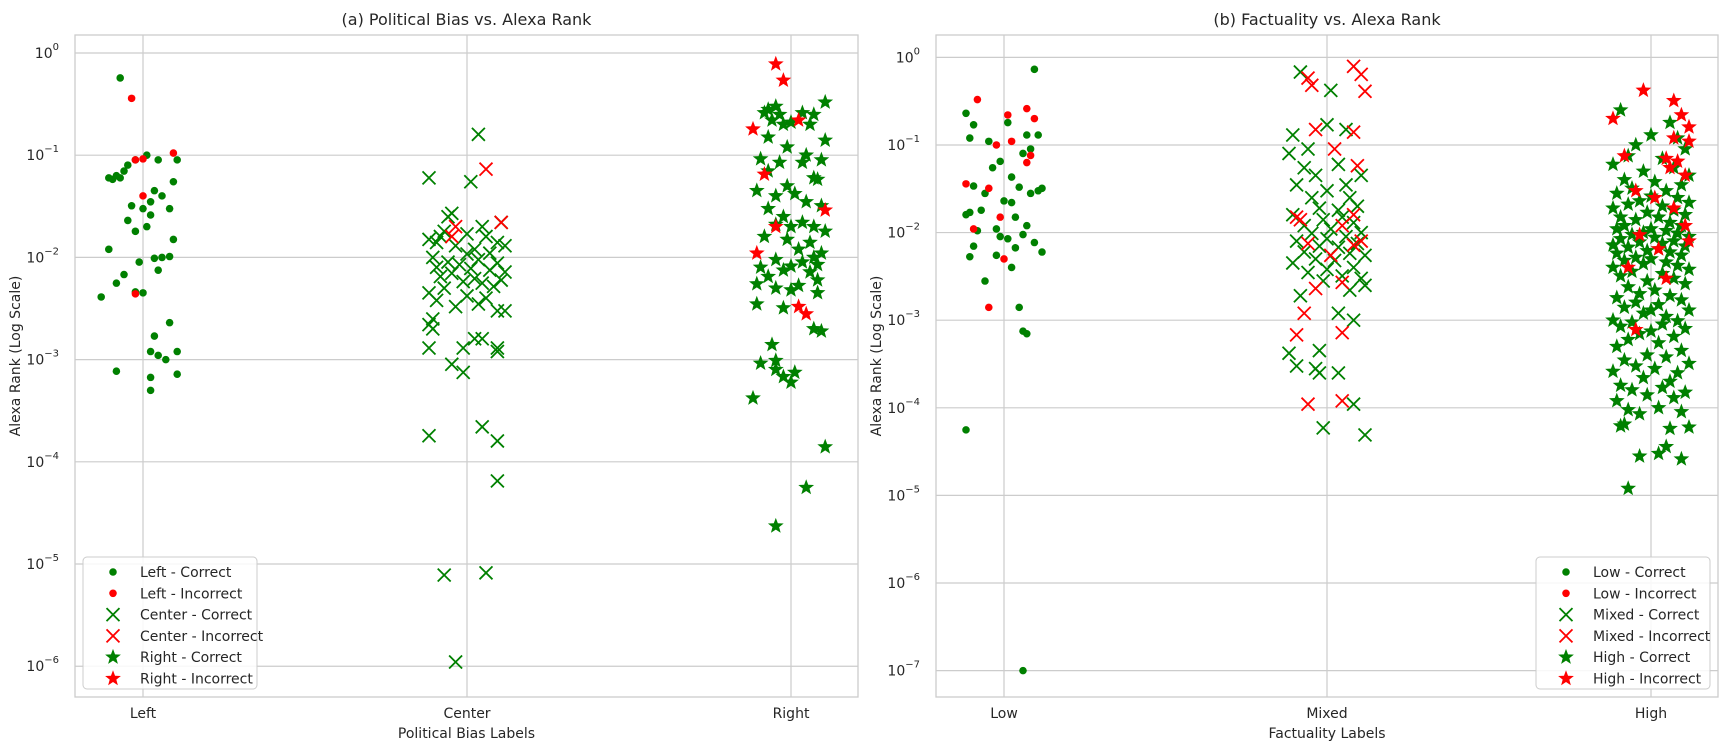 The width and height of the screenshot is (1730, 753). What do you see at coordinates (917, 51) in the screenshot?
I see `y-tick-exponent: 0` at bounding box center [917, 51].